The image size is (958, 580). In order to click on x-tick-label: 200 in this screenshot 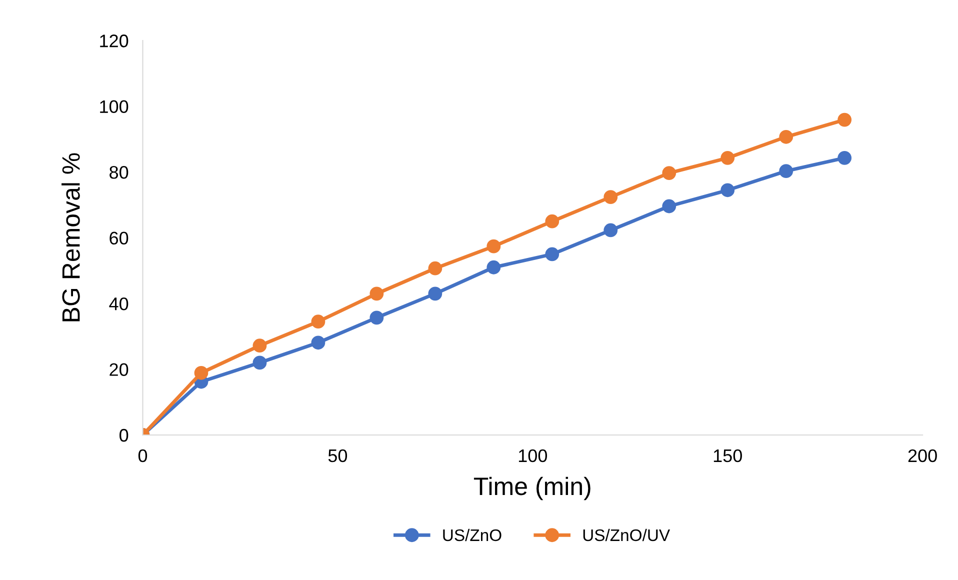, I will do `click(922, 455)`.